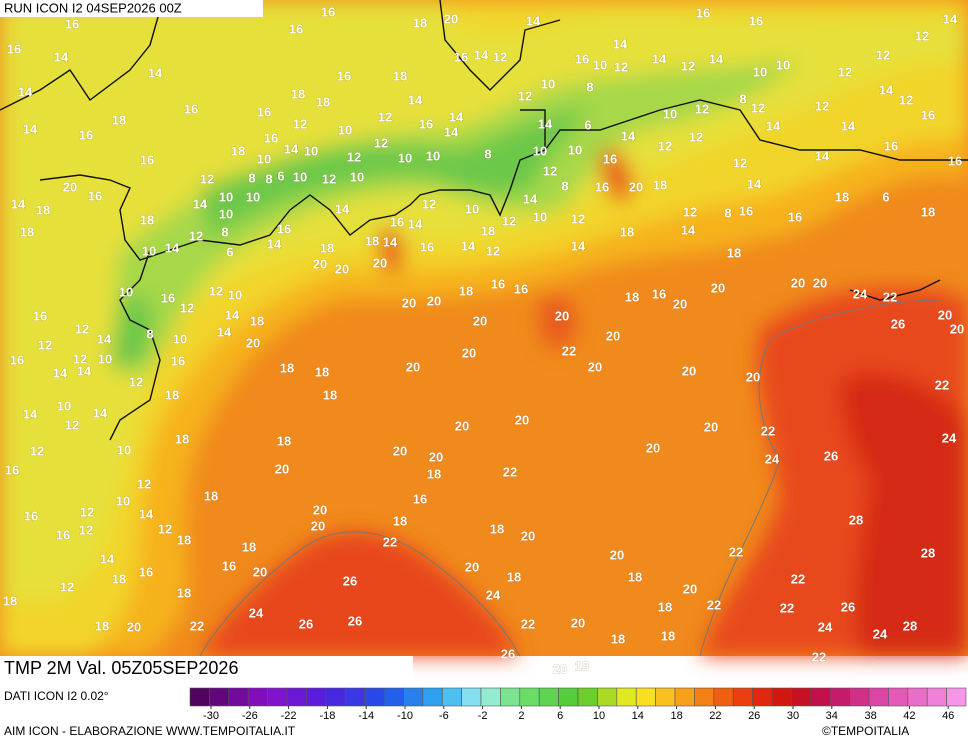  I want to click on temperature-label: 24, so click(256, 612).